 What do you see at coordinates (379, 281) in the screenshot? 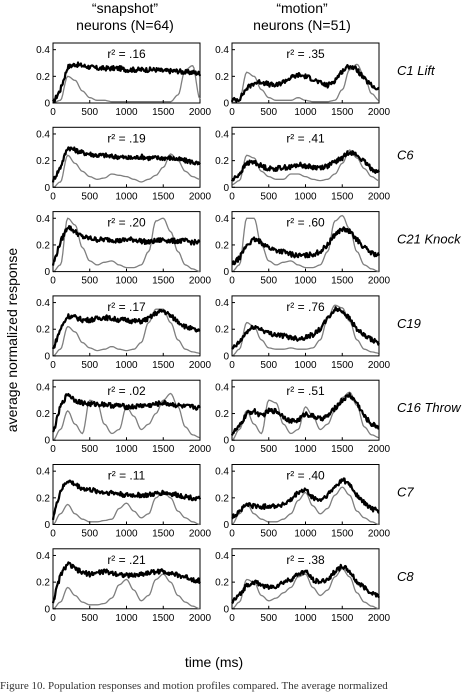
I see `row-3-motion-x-tick-label-4: 2000` at bounding box center [379, 281].